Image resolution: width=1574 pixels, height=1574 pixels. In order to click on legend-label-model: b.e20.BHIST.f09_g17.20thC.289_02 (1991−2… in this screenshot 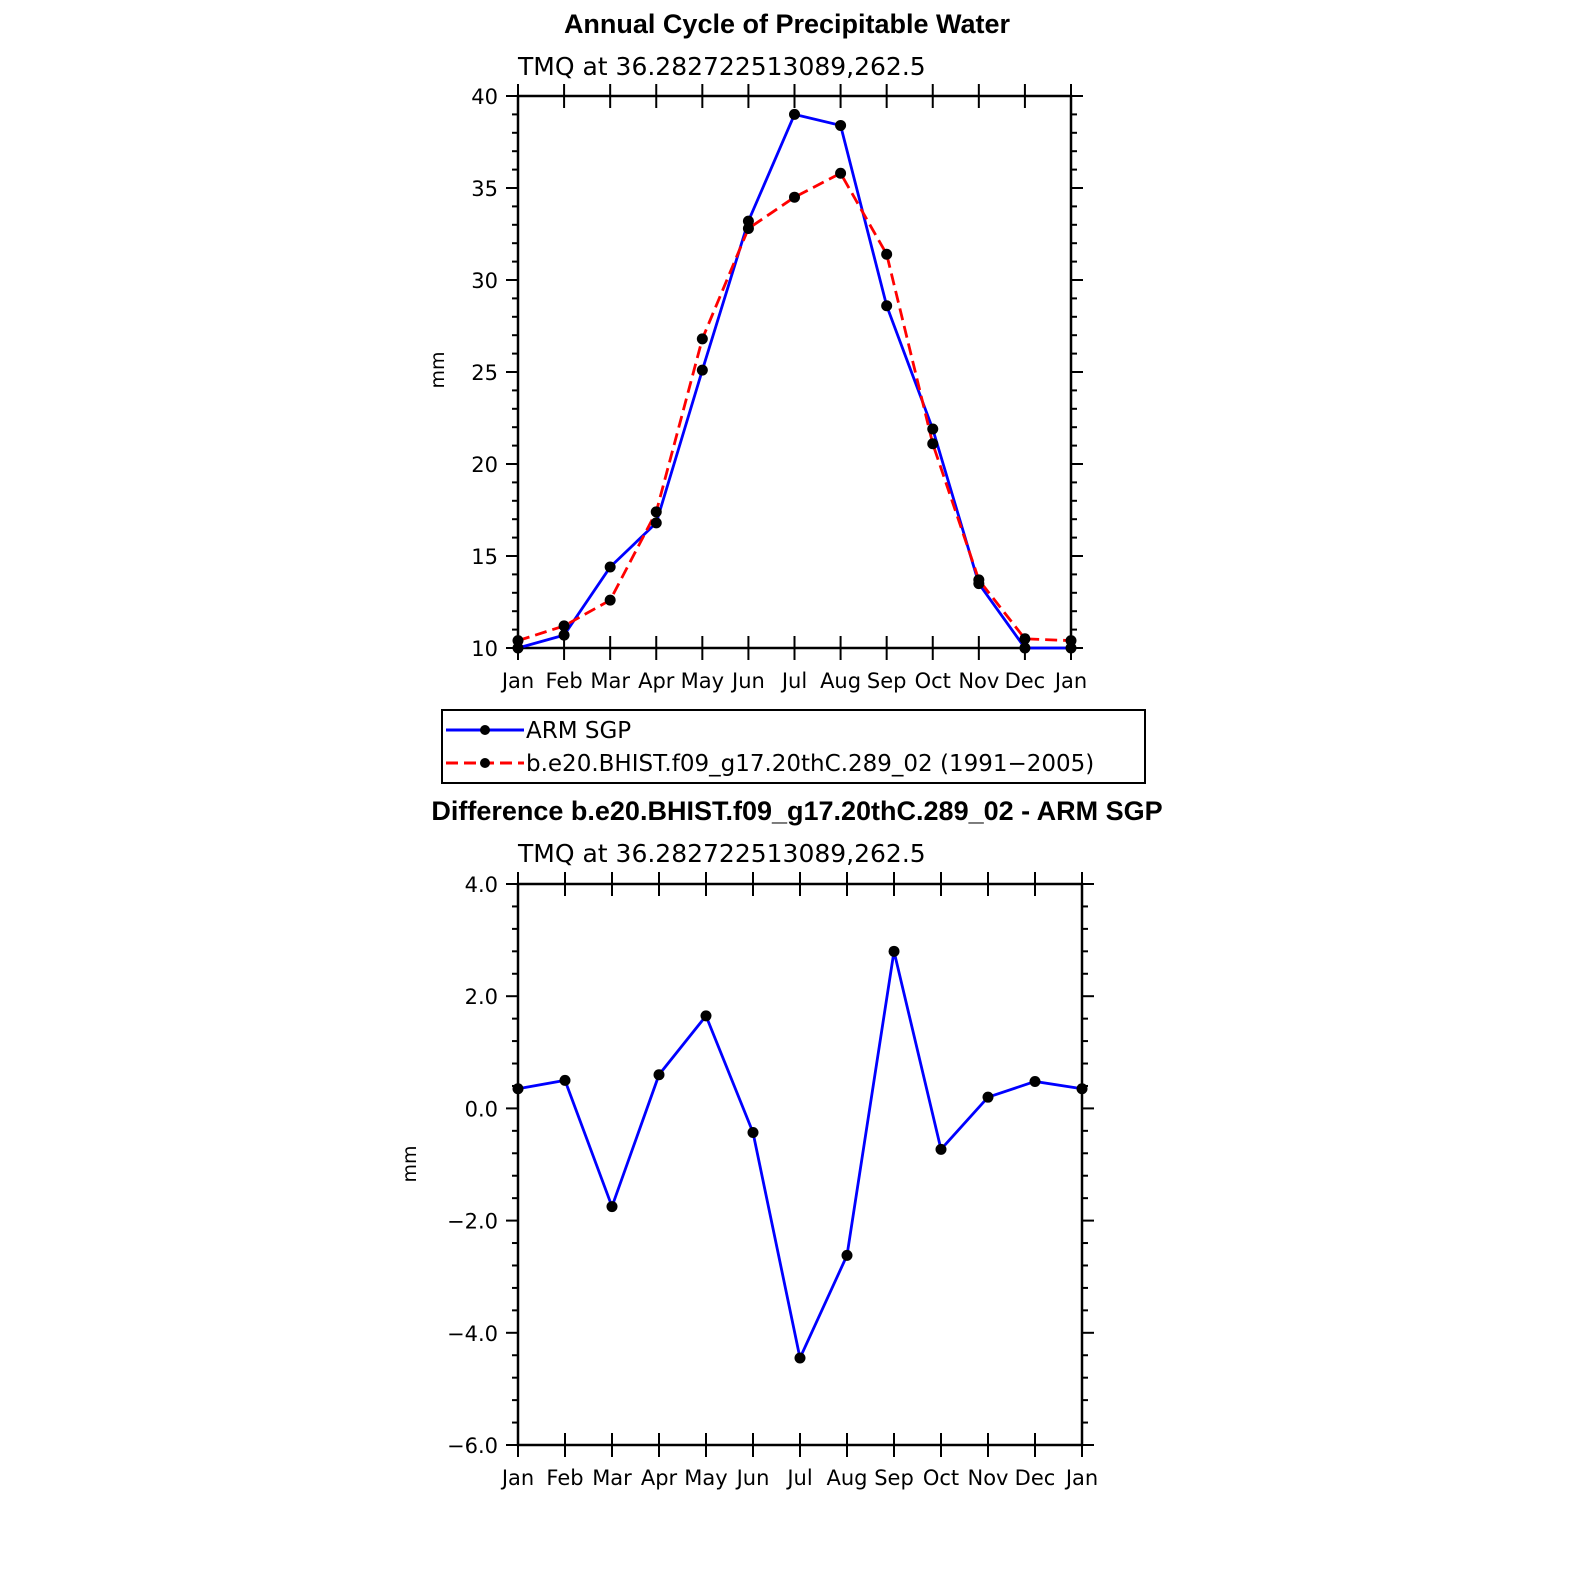, I will do `click(810, 764)`.